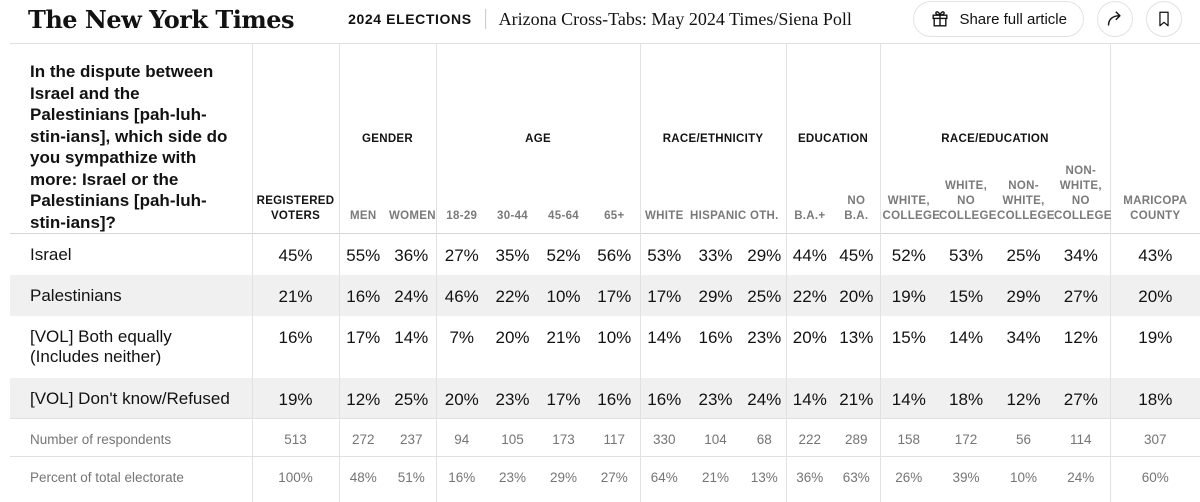  Describe the element at coordinates (809, 254) in the screenshot. I see `data-cell: 44%` at that location.